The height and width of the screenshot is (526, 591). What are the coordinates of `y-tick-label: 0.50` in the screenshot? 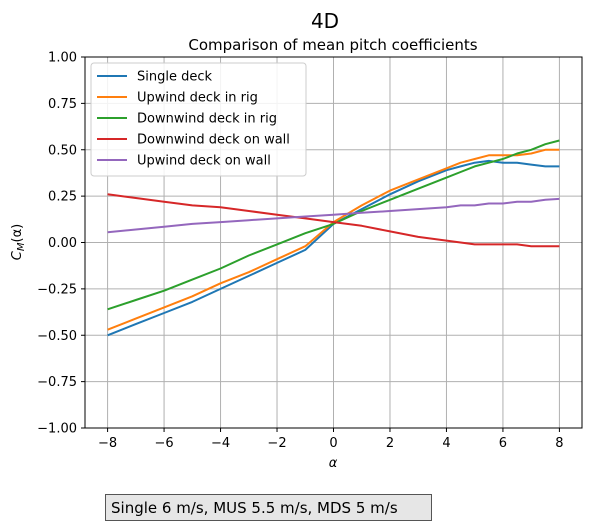 It's located at (62, 150).